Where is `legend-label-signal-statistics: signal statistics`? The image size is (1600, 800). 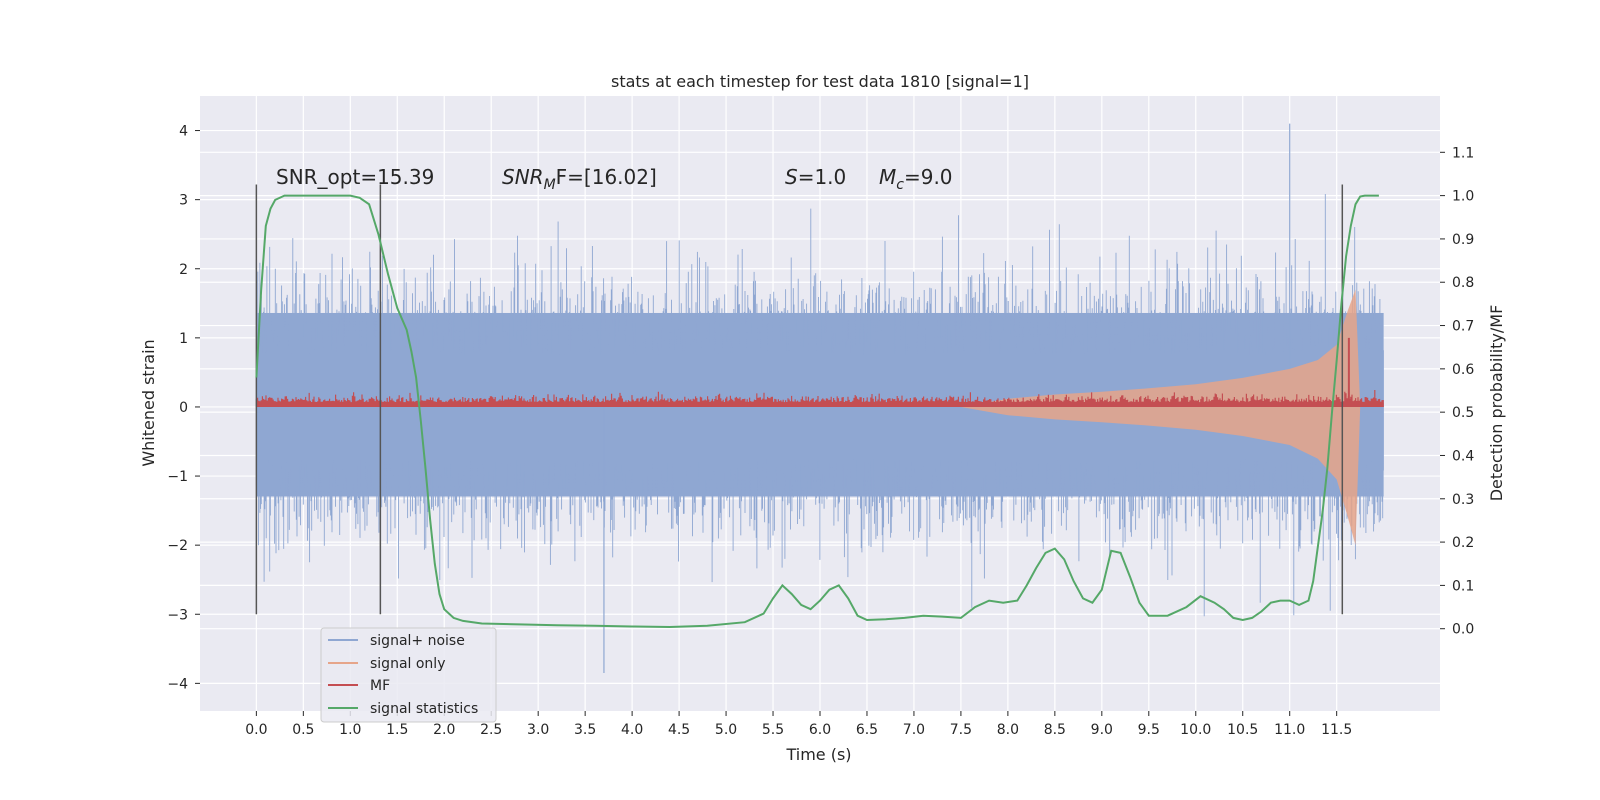 legend-label-signal-statistics: signal statistics is located at coordinates (424, 709).